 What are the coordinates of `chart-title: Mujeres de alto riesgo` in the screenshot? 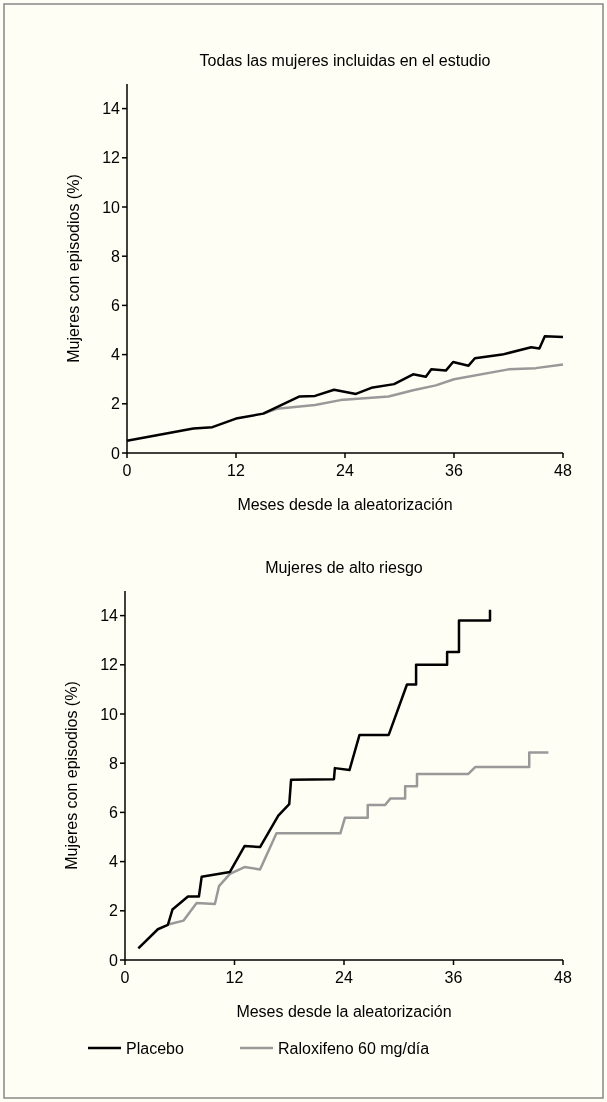 It's located at (344, 567).